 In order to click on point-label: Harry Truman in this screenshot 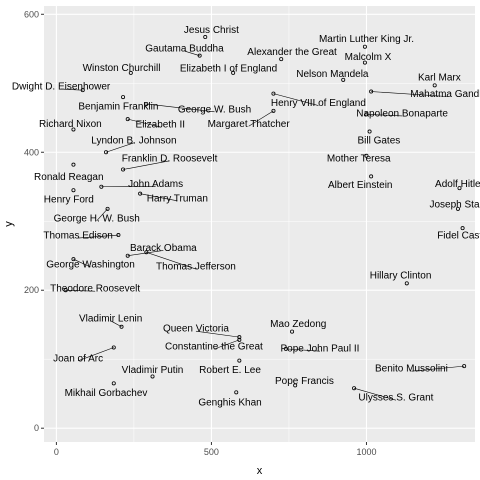, I will do `click(177, 198)`.